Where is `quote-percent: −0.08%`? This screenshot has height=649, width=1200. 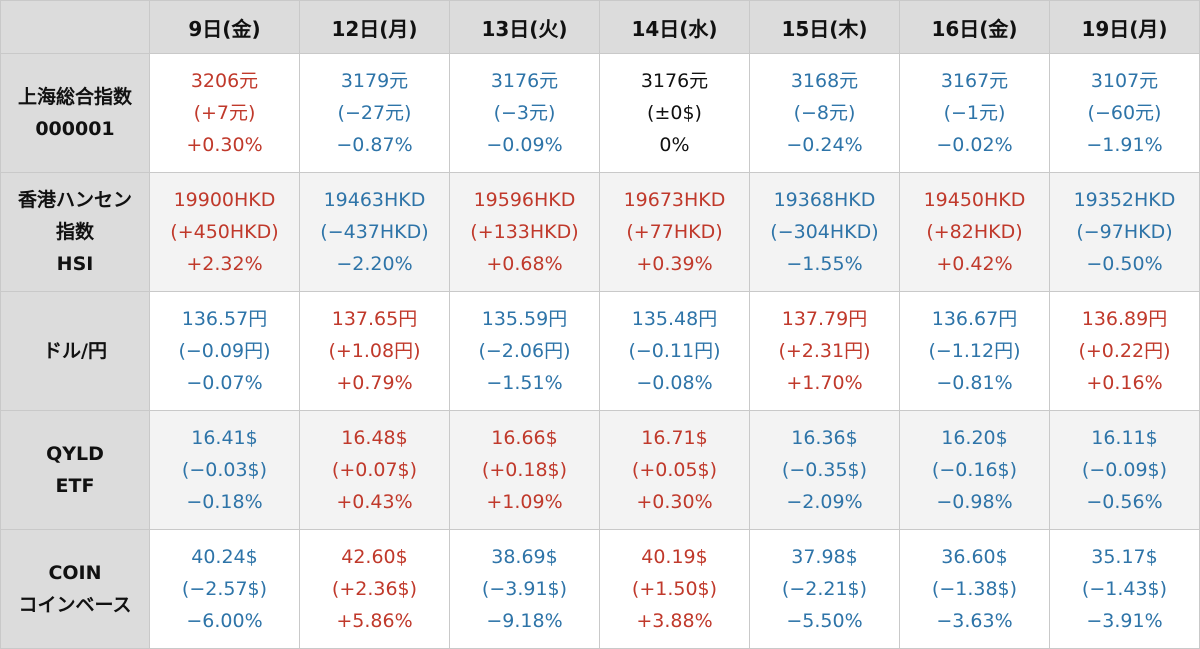
quote-percent: −0.08% is located at coordinates (674, 383).